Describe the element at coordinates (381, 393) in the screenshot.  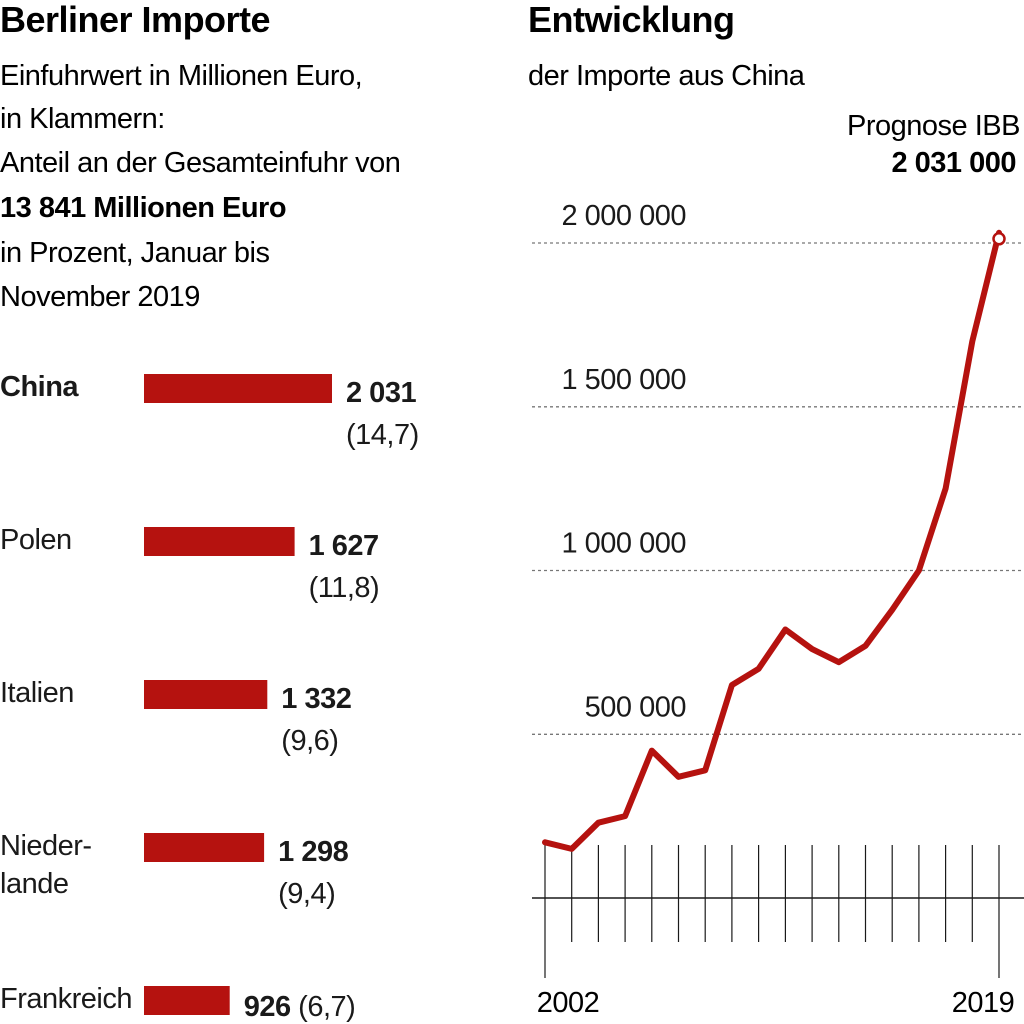
I see `value-label-china: 2 031` at that location.